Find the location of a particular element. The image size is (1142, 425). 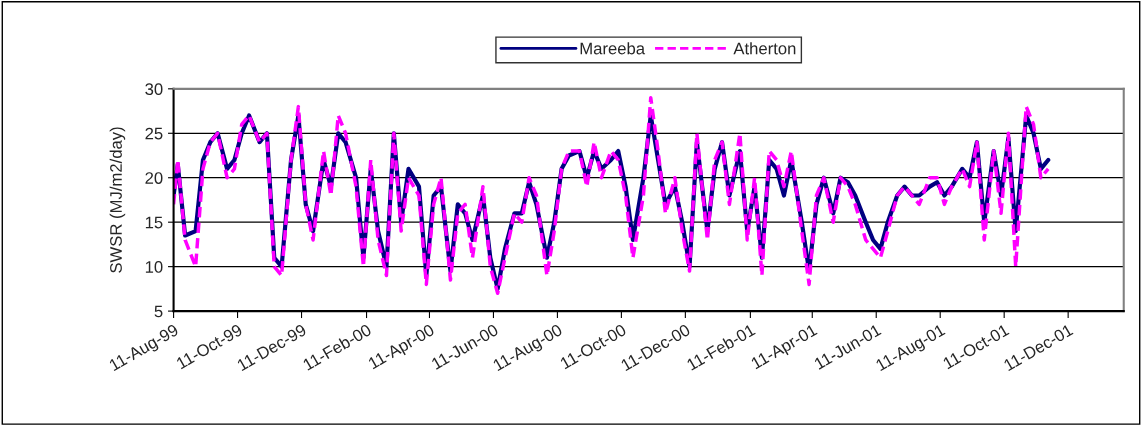

y-tick-label: 10 is located at coordinates (154, 267).